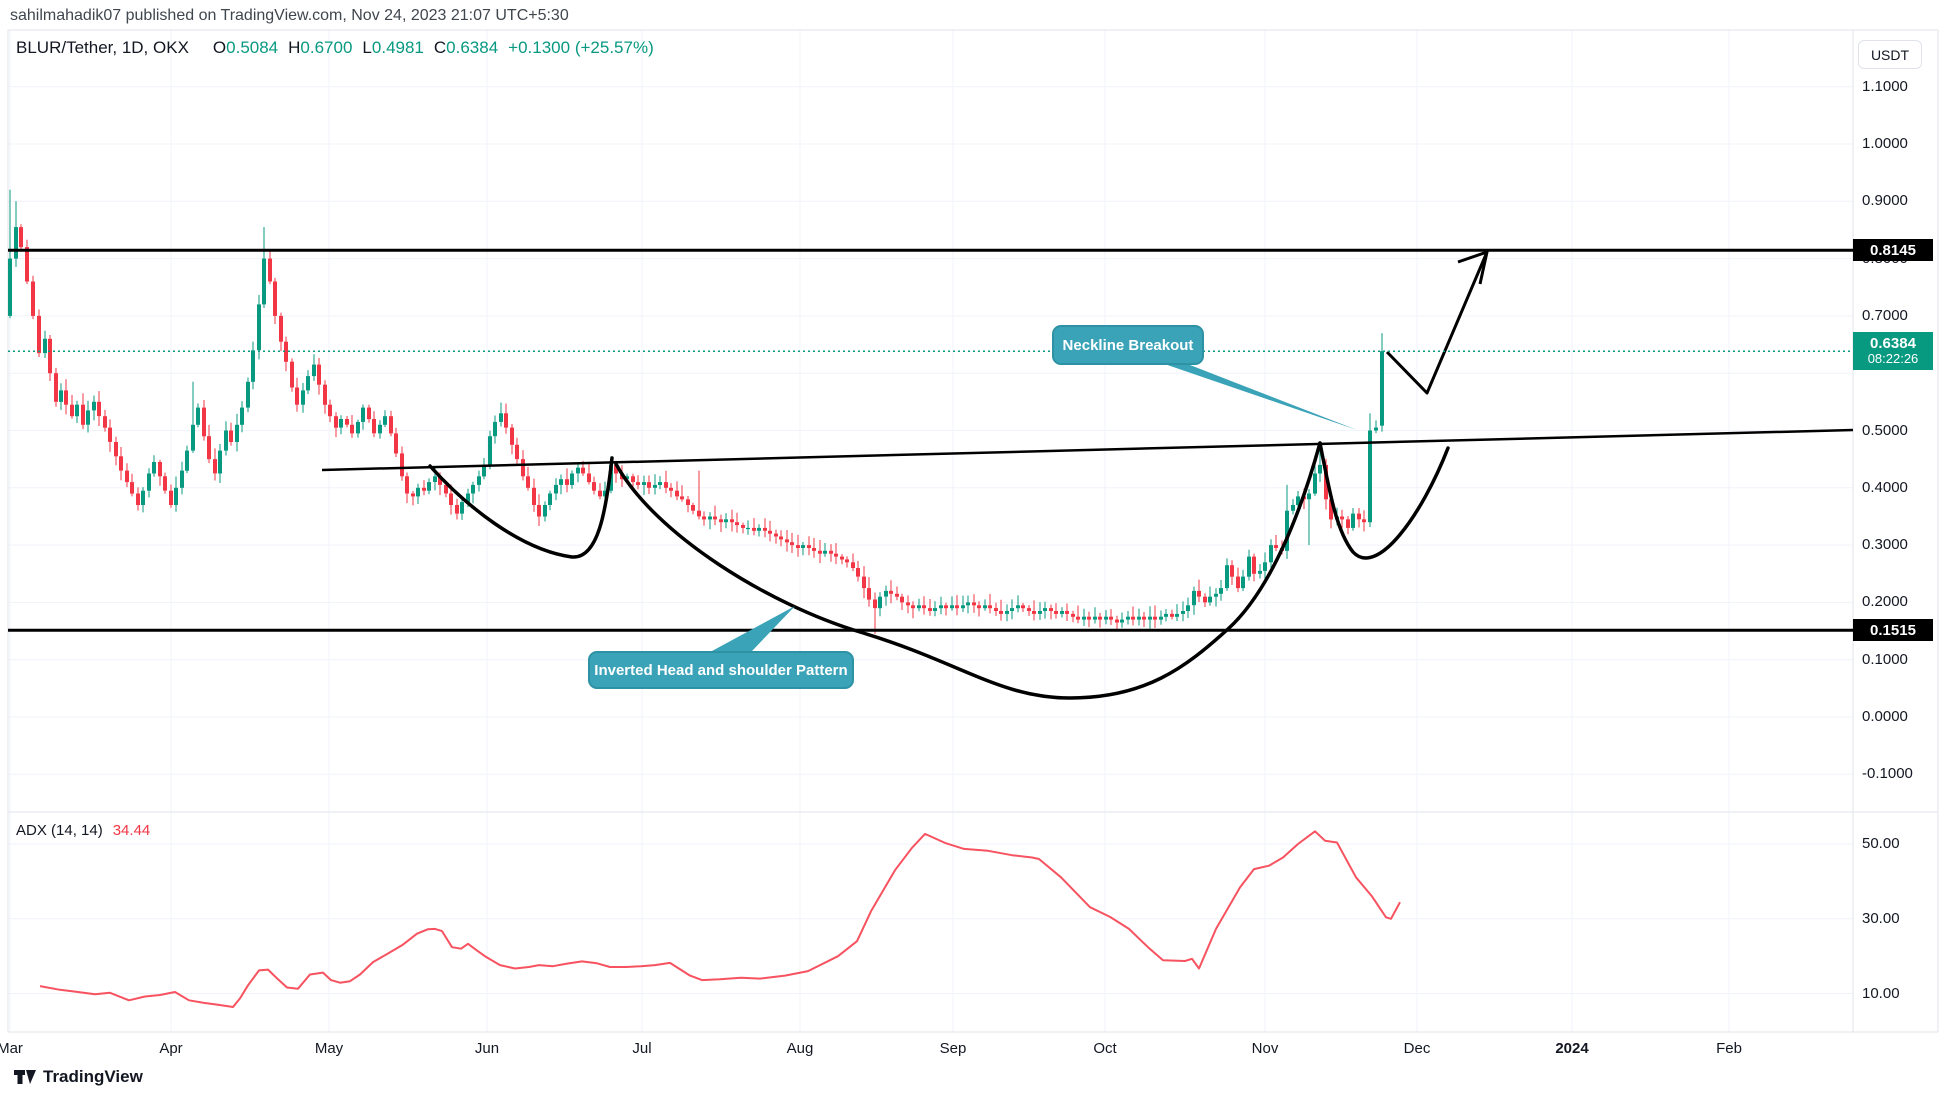  I want to click on adx-value: 34.44, so click(131, 830).